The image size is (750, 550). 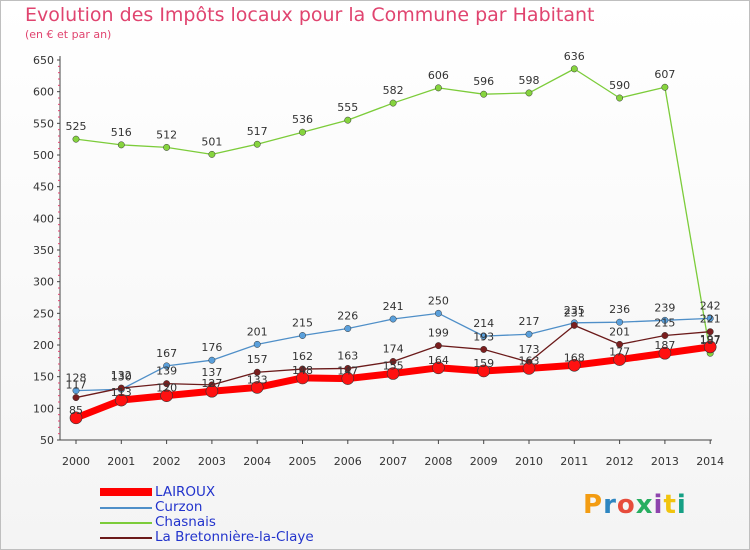 I want to click on data-label-curzon: 235, so click(x=574, y=310).